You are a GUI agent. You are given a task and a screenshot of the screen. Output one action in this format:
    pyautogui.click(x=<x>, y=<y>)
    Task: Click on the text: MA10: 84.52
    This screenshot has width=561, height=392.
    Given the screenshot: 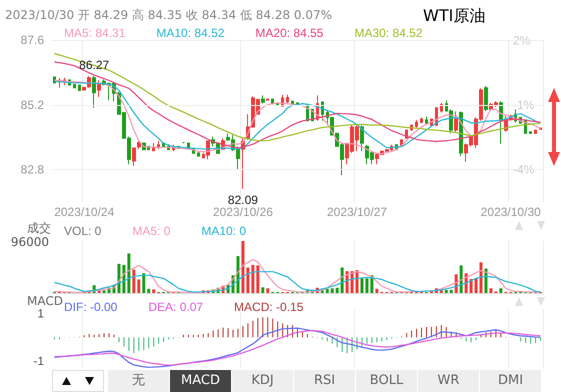 What is the action you would take?
    pyautogui.click(x=190, y=33)
    